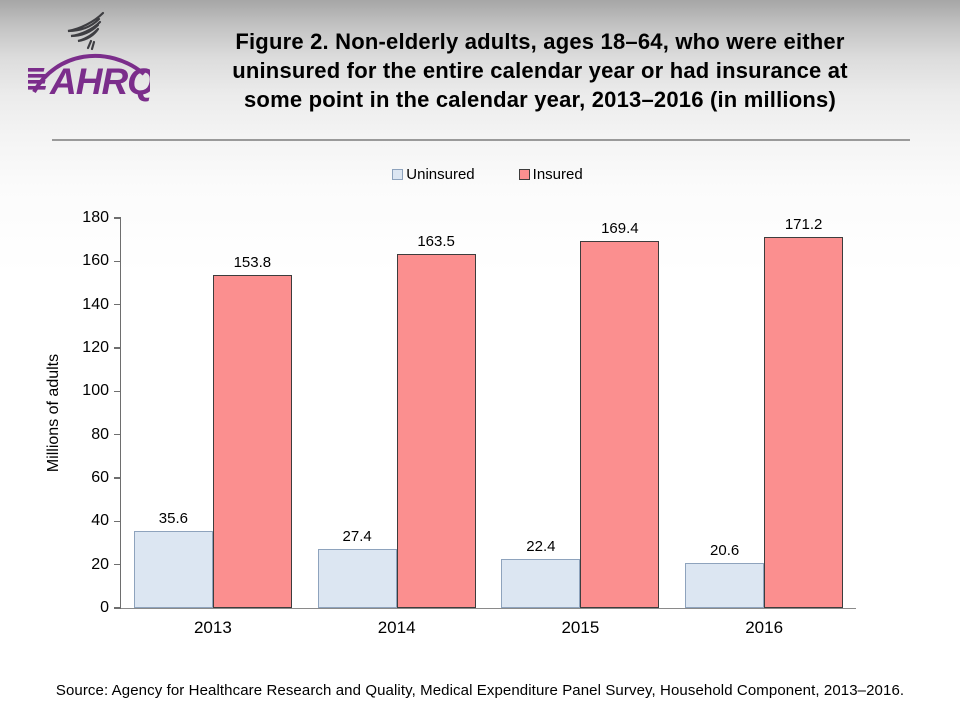 This screenshot has width=960, height=720. What do you see at coordinates (252, 262) in the screenshot?
I see `value-label-insured-2013: 153.8` at bounding box center [252, 262].